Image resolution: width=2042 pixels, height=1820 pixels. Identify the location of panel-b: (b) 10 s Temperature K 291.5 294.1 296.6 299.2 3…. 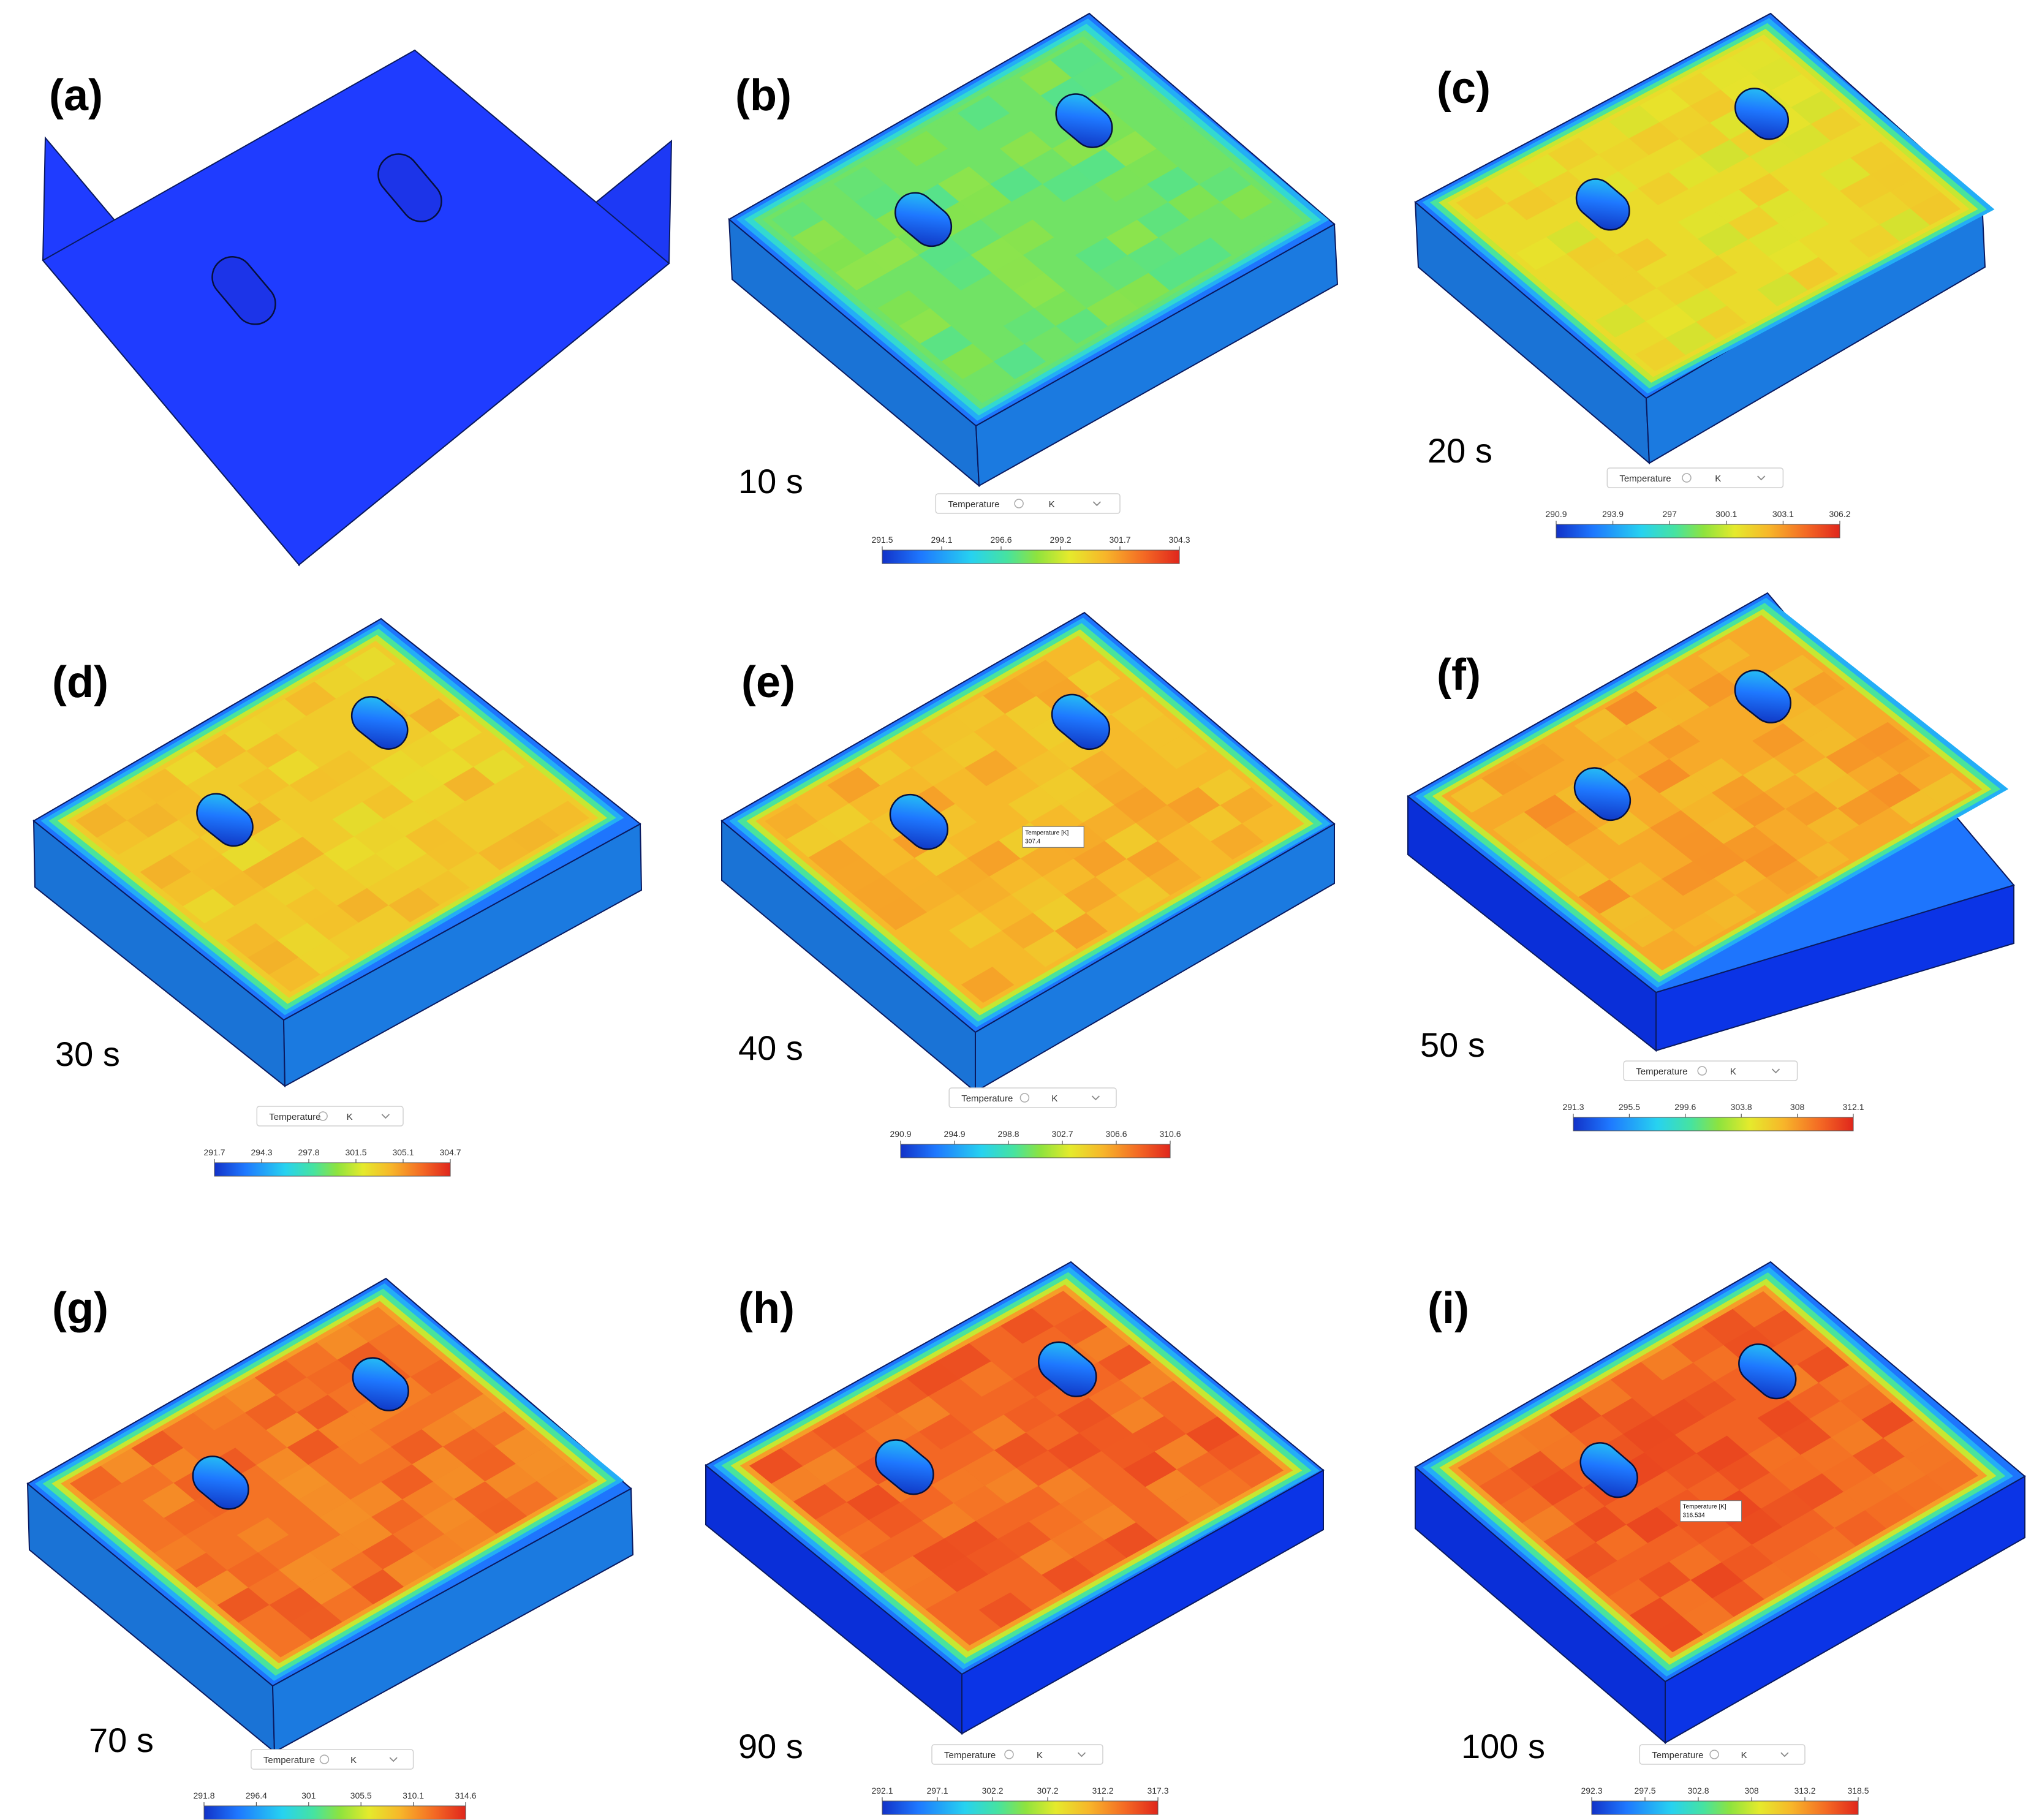
(1033, 288).